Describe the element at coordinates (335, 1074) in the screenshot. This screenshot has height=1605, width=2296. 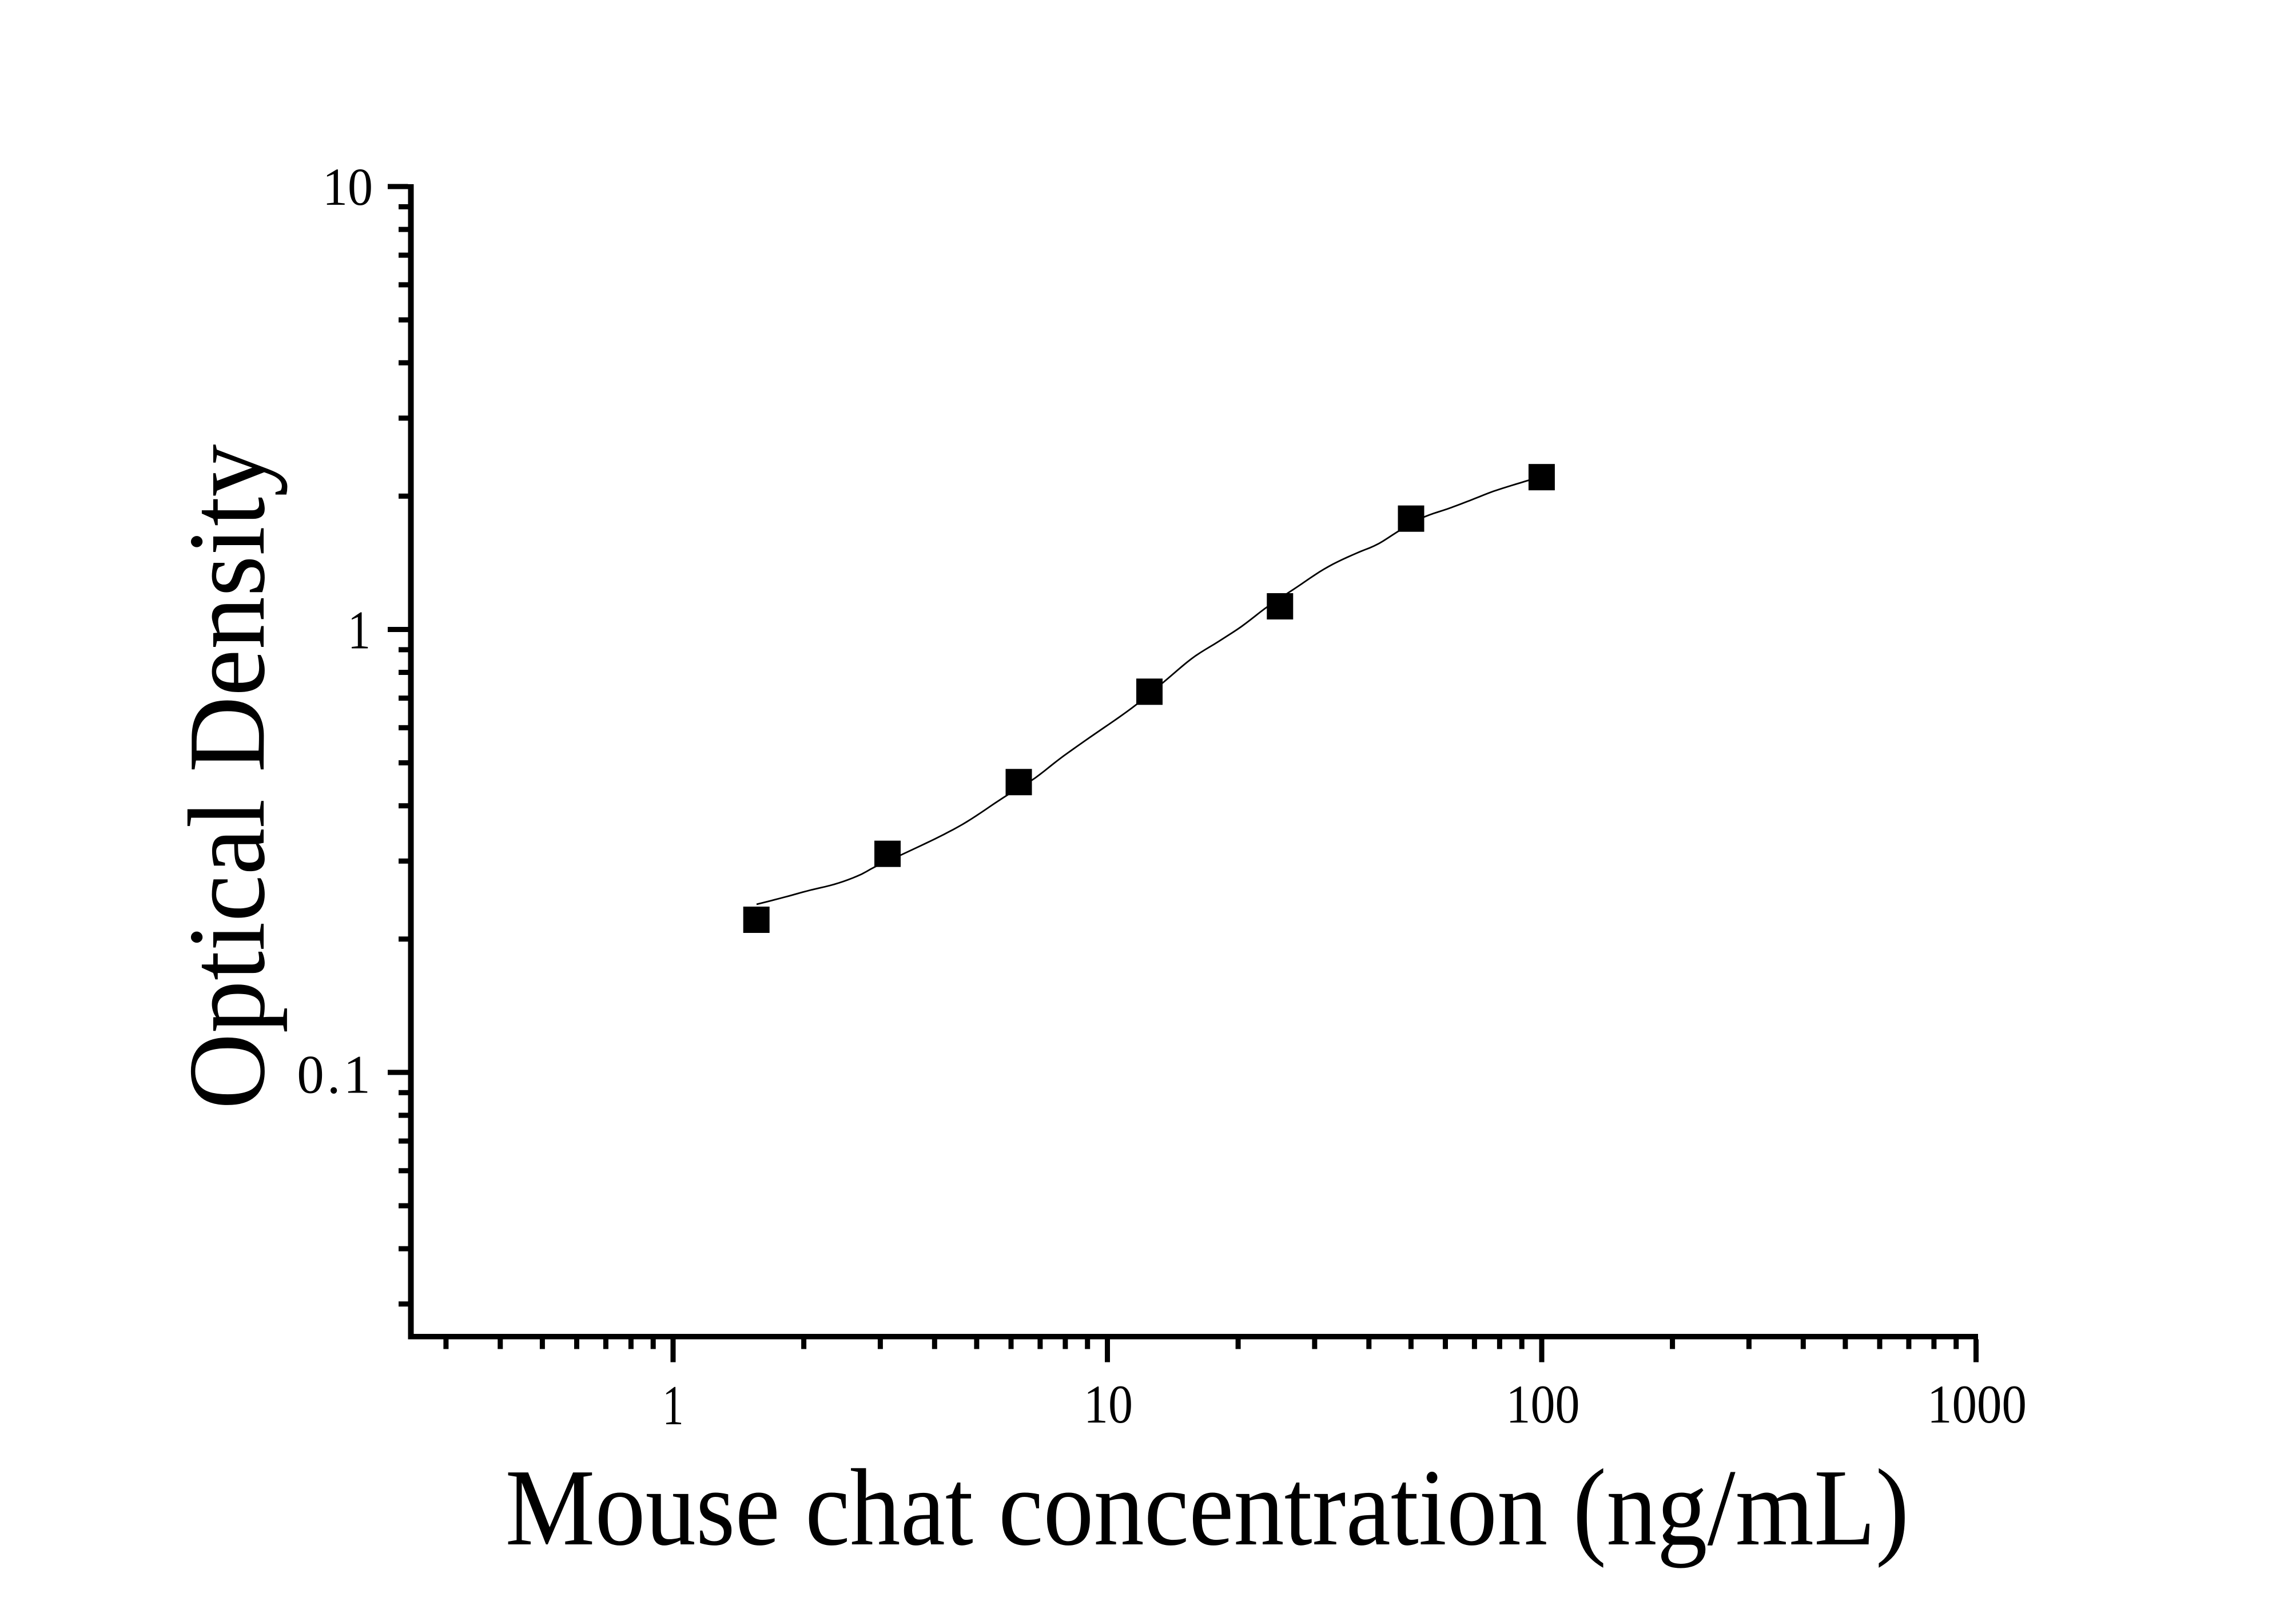
I see `svg-text: 0.1` at that location.